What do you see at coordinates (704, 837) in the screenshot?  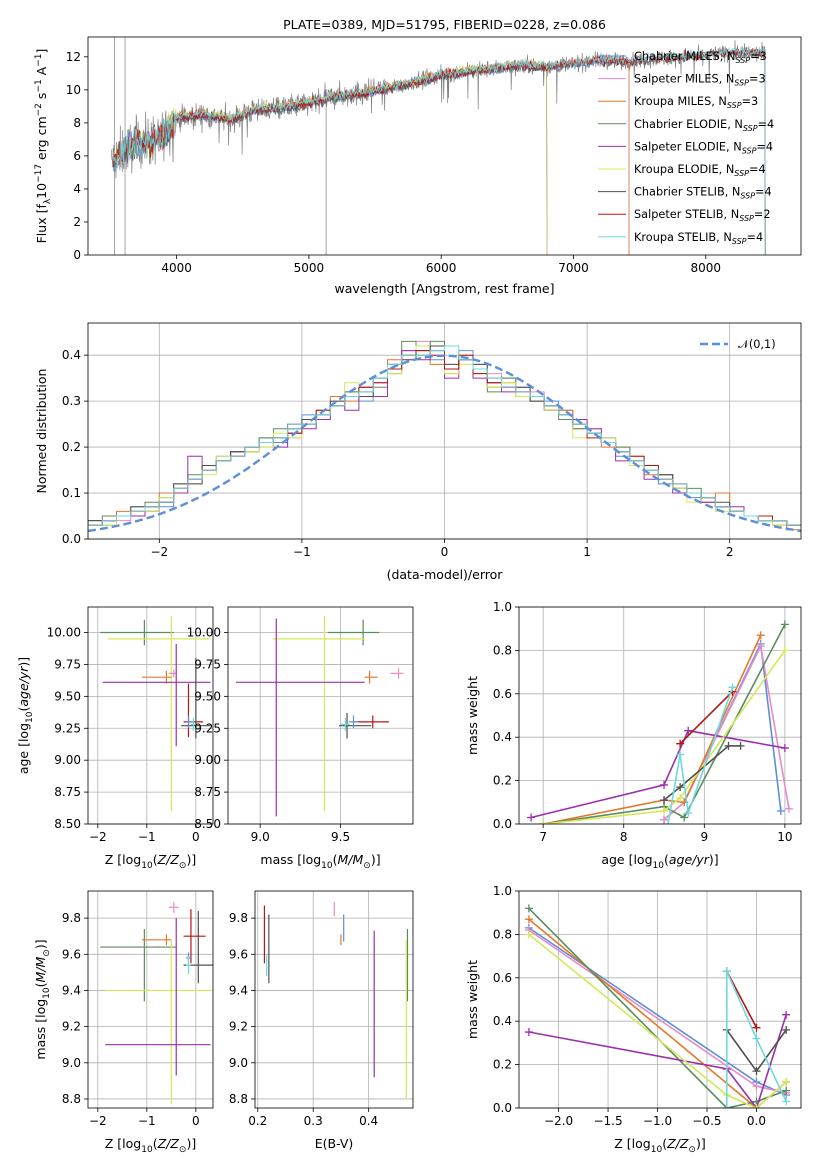 I see `x-tick-label: 9` at bounding box center [704, 837].